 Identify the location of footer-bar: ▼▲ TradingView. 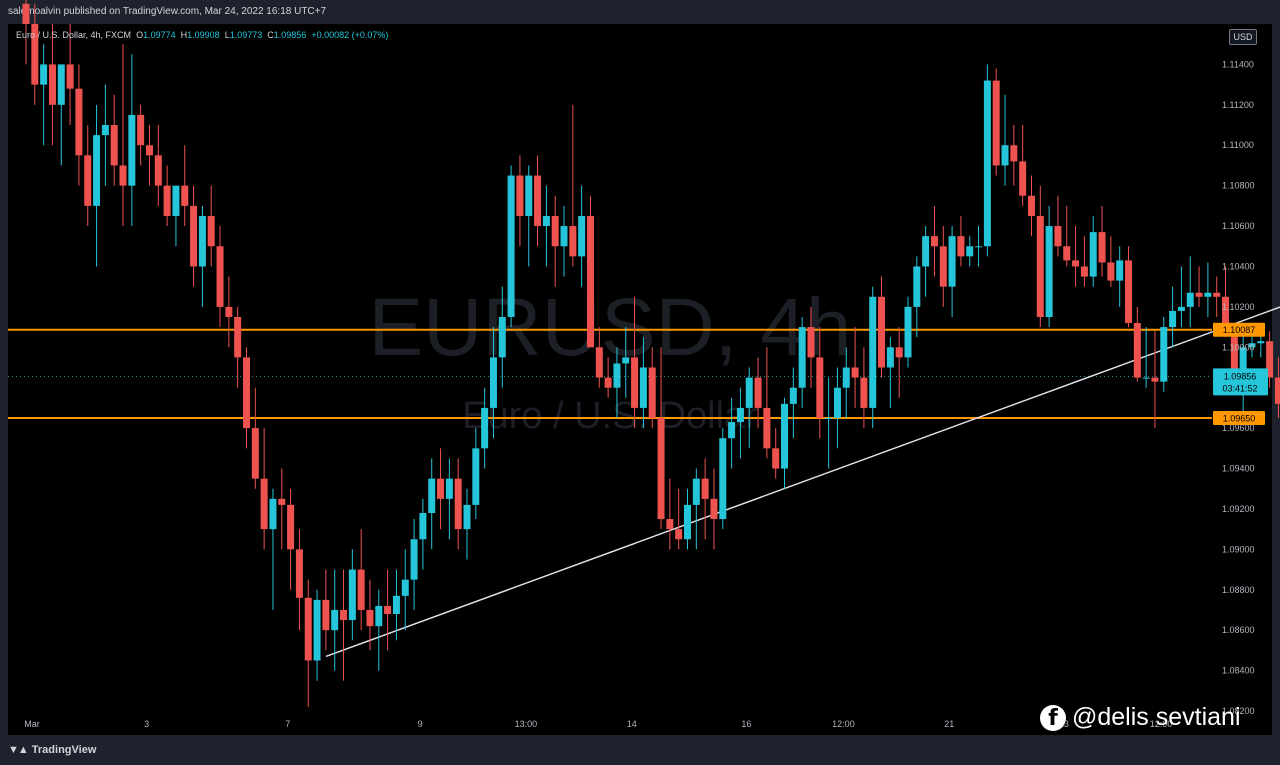
(640, 750).